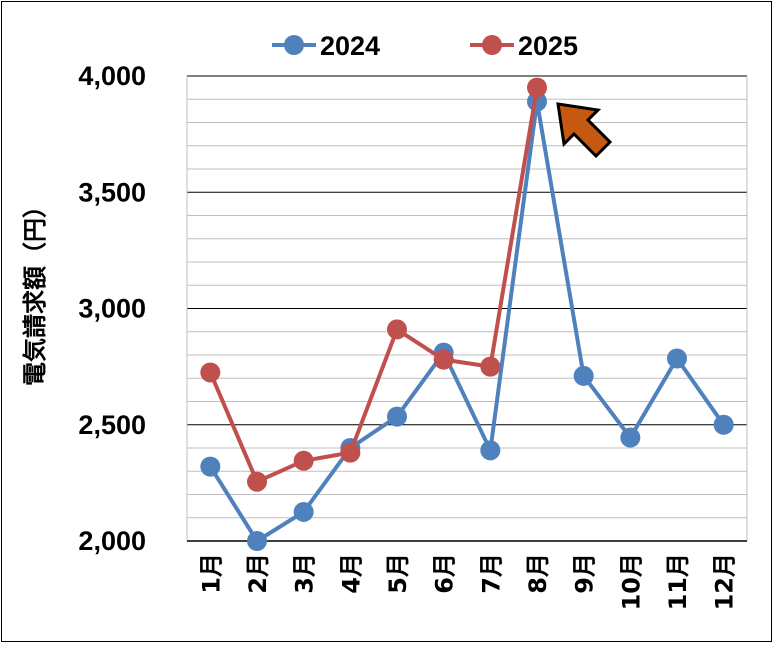 The height and width of the screenshot is (645, 775). What do you see at coordinates (350, 46) in the screenshot?
I see `legend-label: 2024` at bounding box center [350, 46].